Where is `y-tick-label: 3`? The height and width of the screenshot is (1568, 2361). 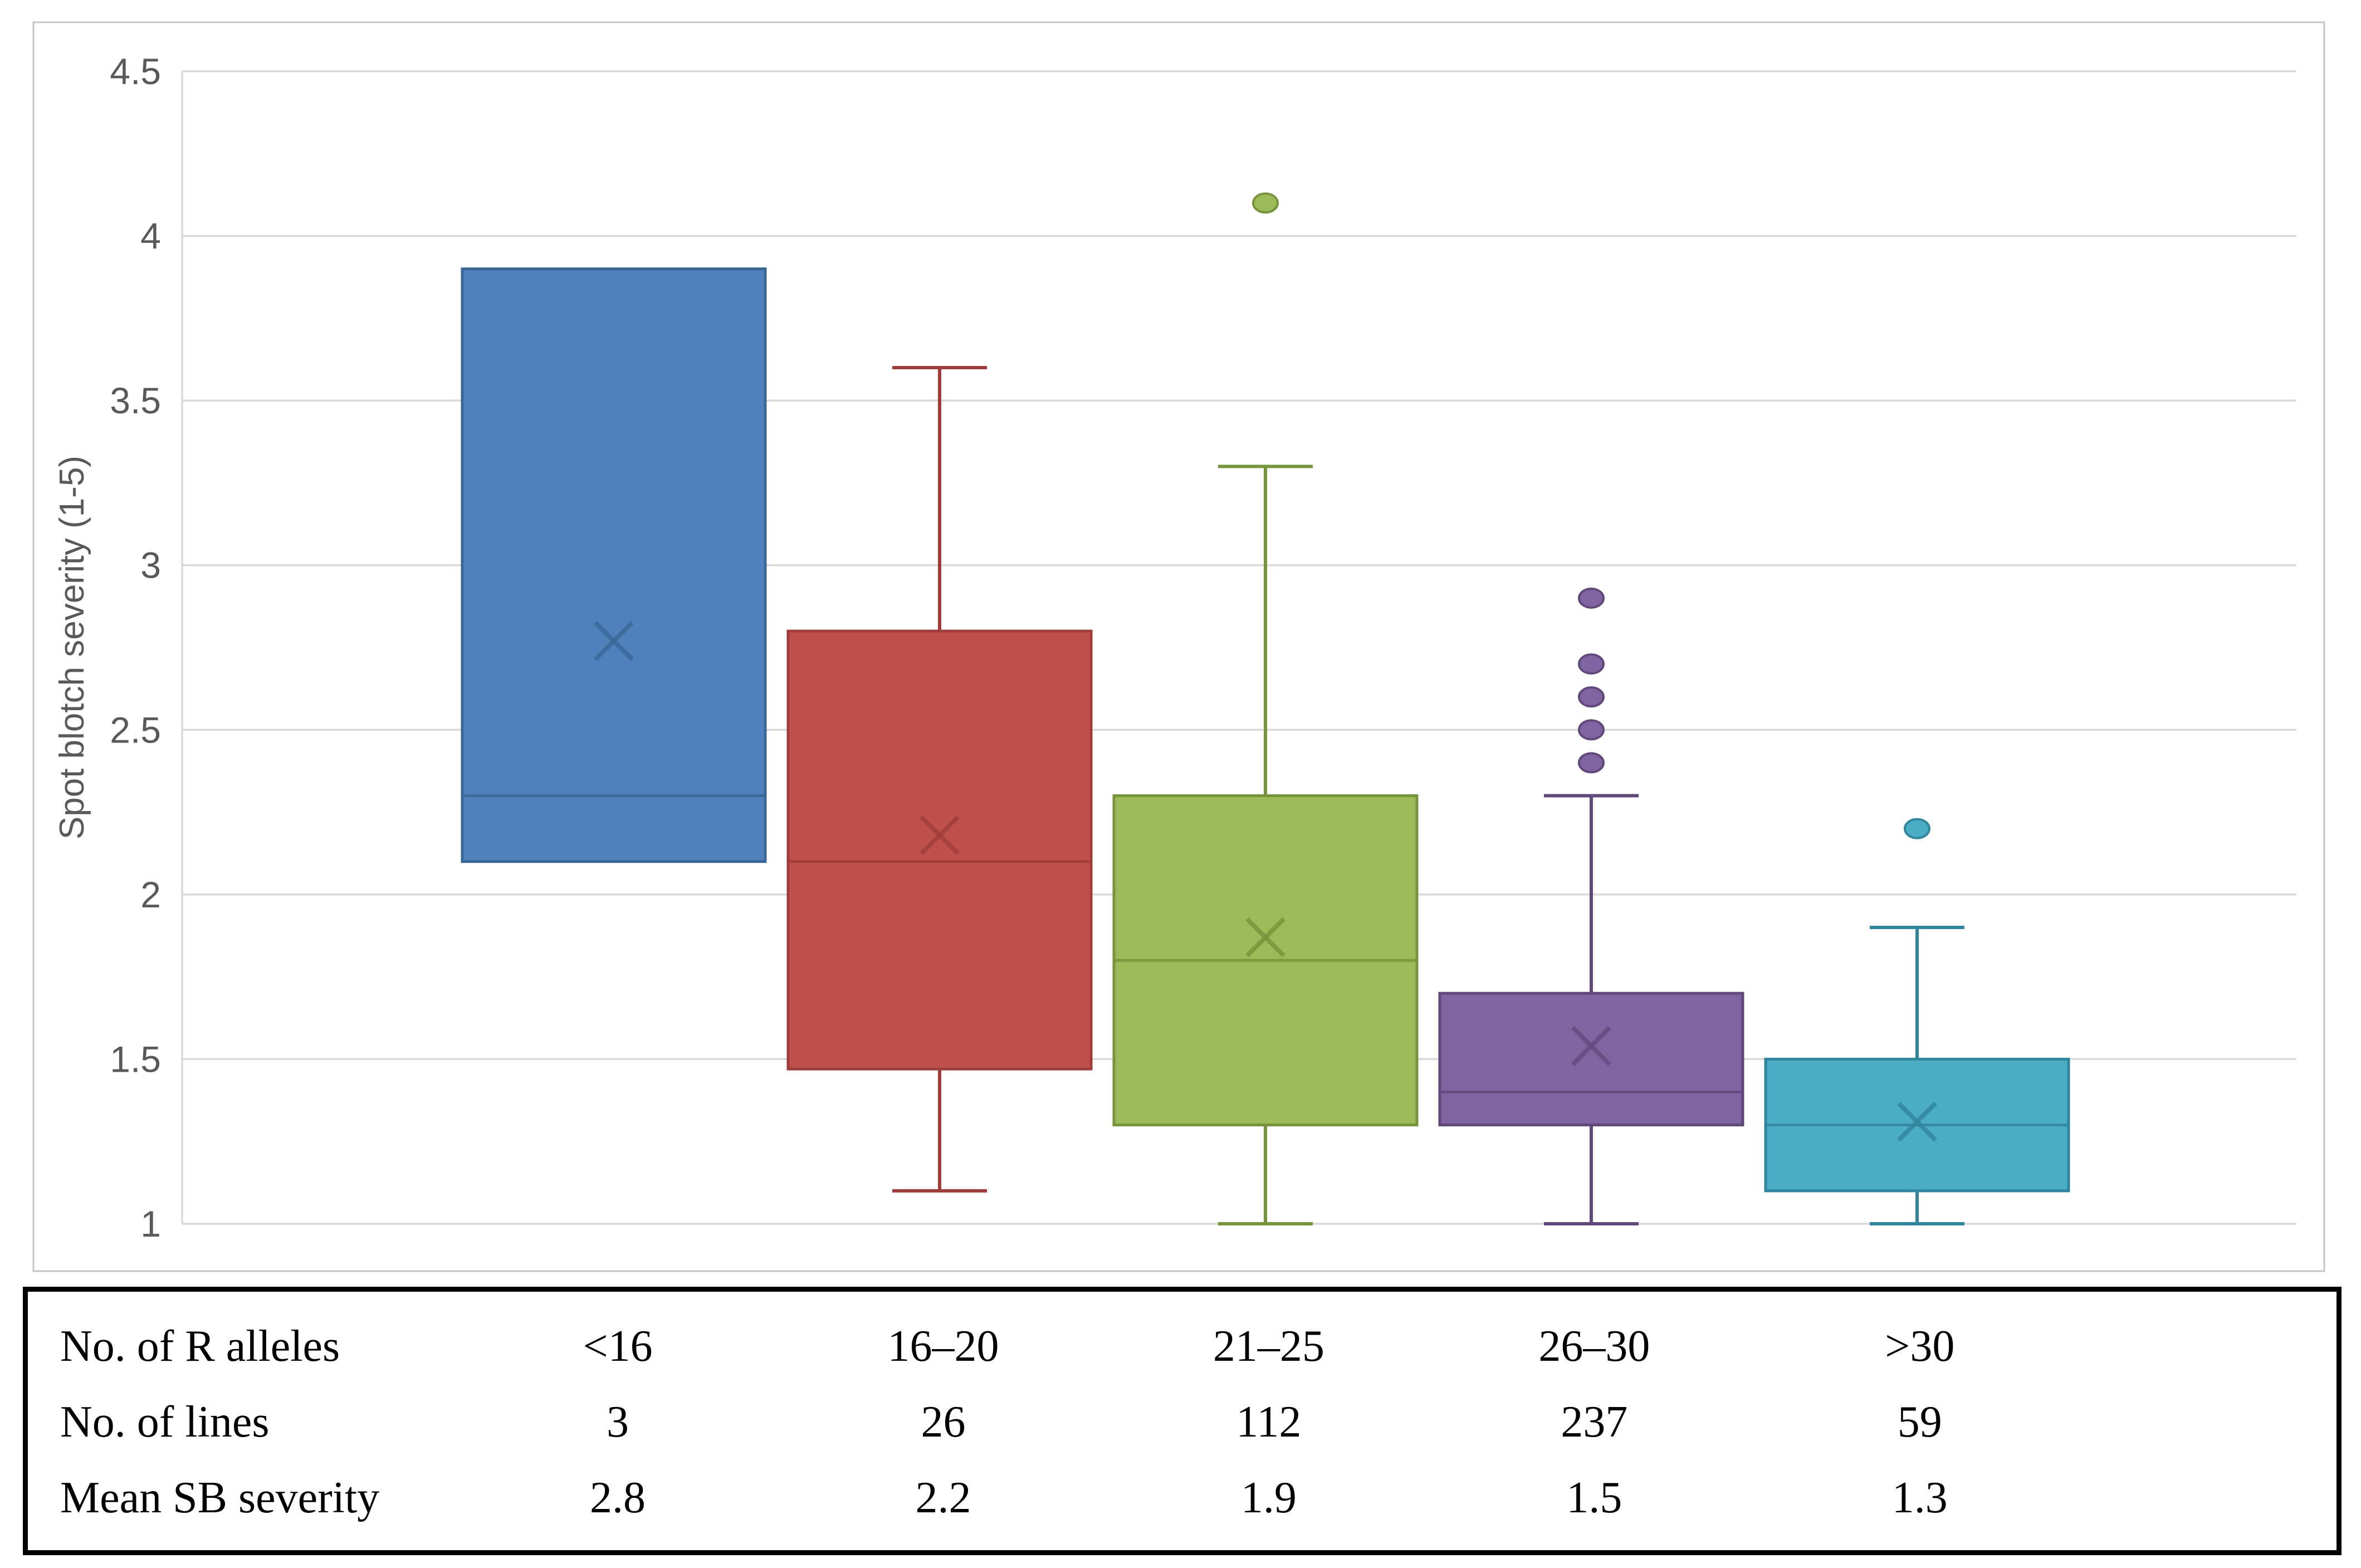 y-tick-label: 3 is located at coordinates (150, 565).